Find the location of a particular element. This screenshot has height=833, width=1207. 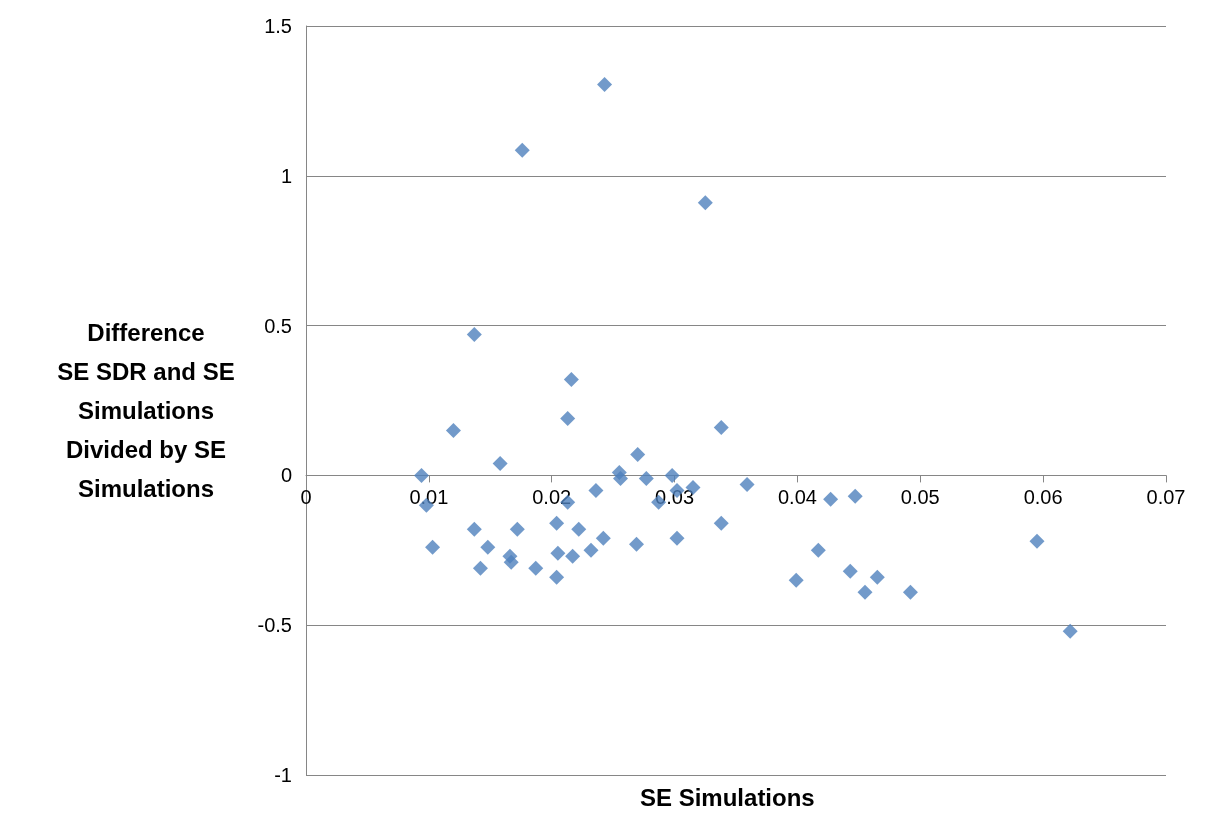

y-tick-label: -0.5 is located at coordinates (274, 625).